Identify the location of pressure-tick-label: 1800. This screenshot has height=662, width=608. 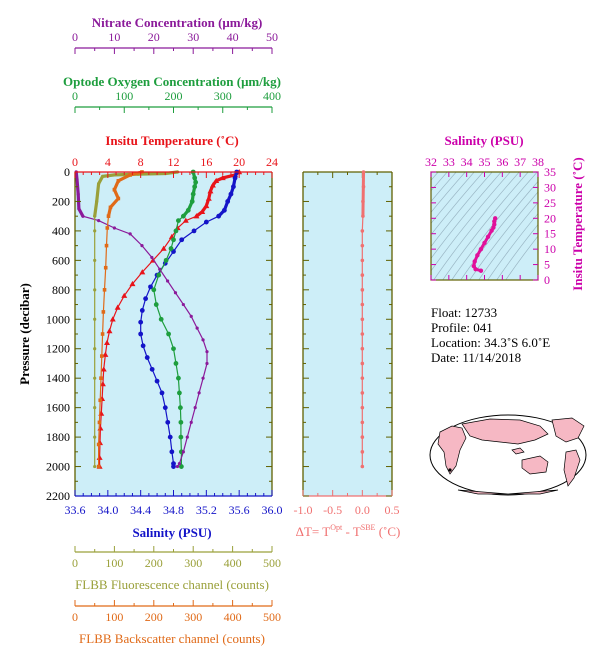
(58, 437).